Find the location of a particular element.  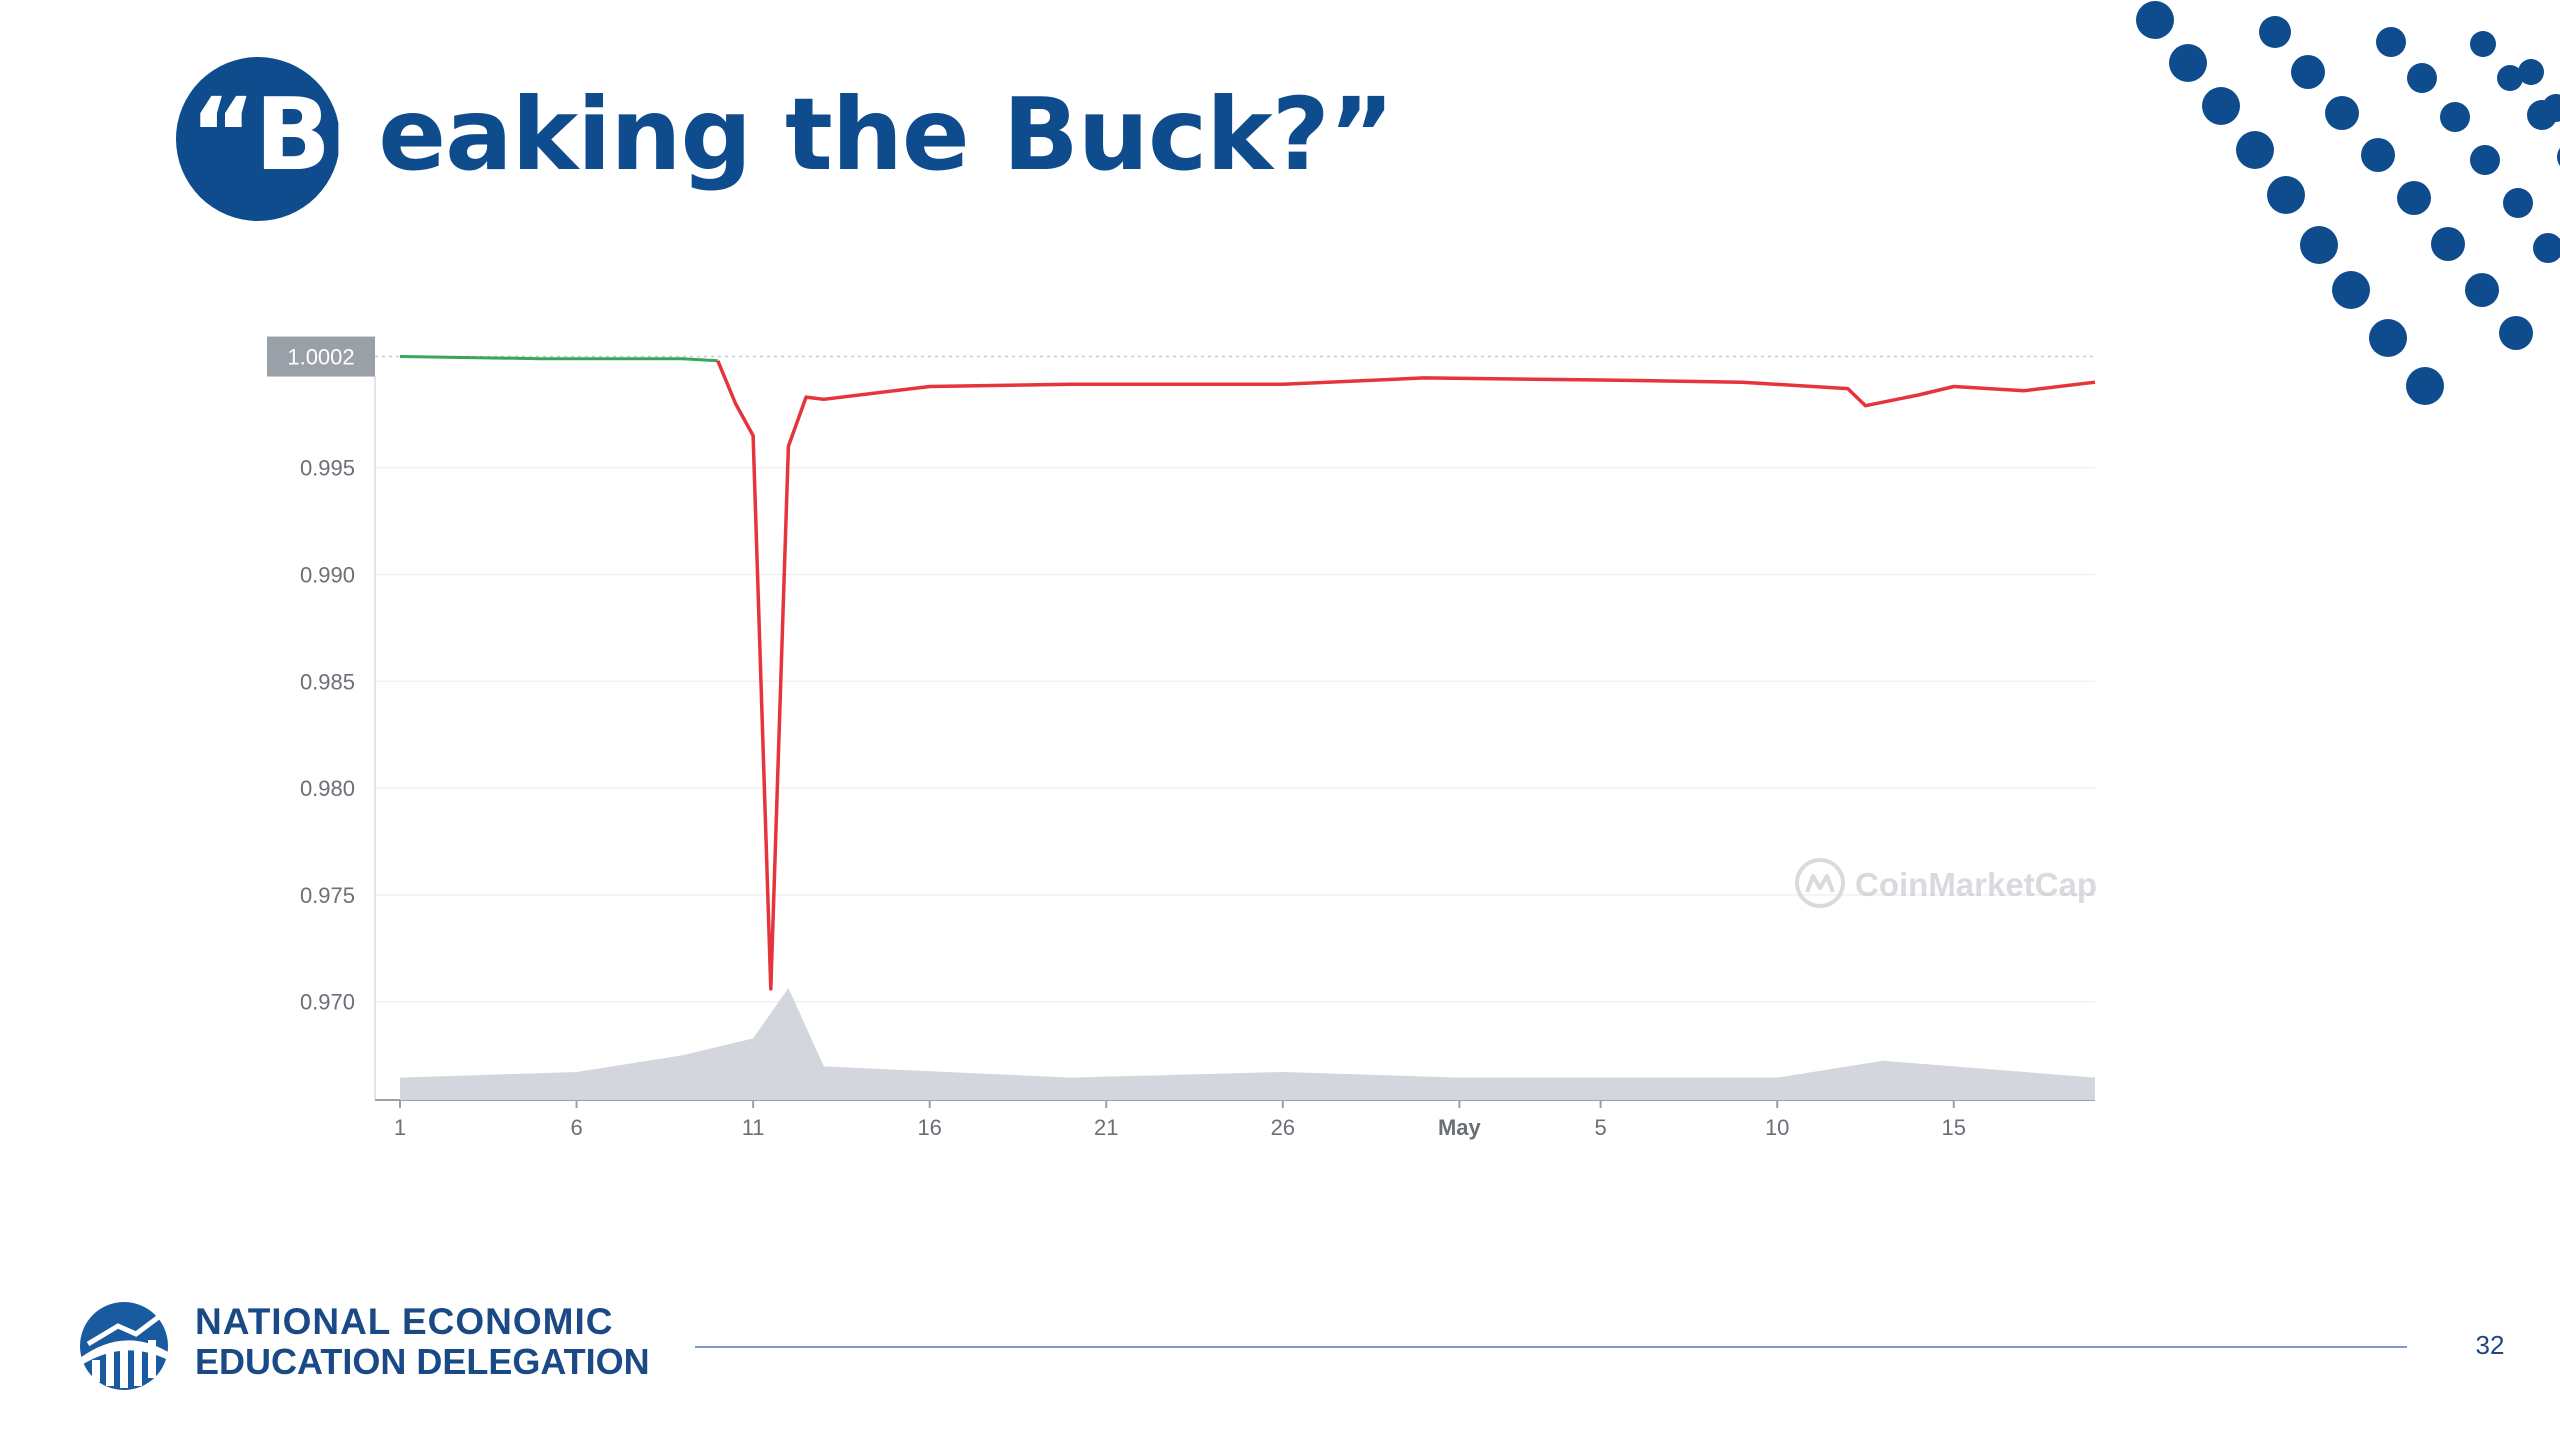

page-number: 32 is located at coordinates (2490, 1345).